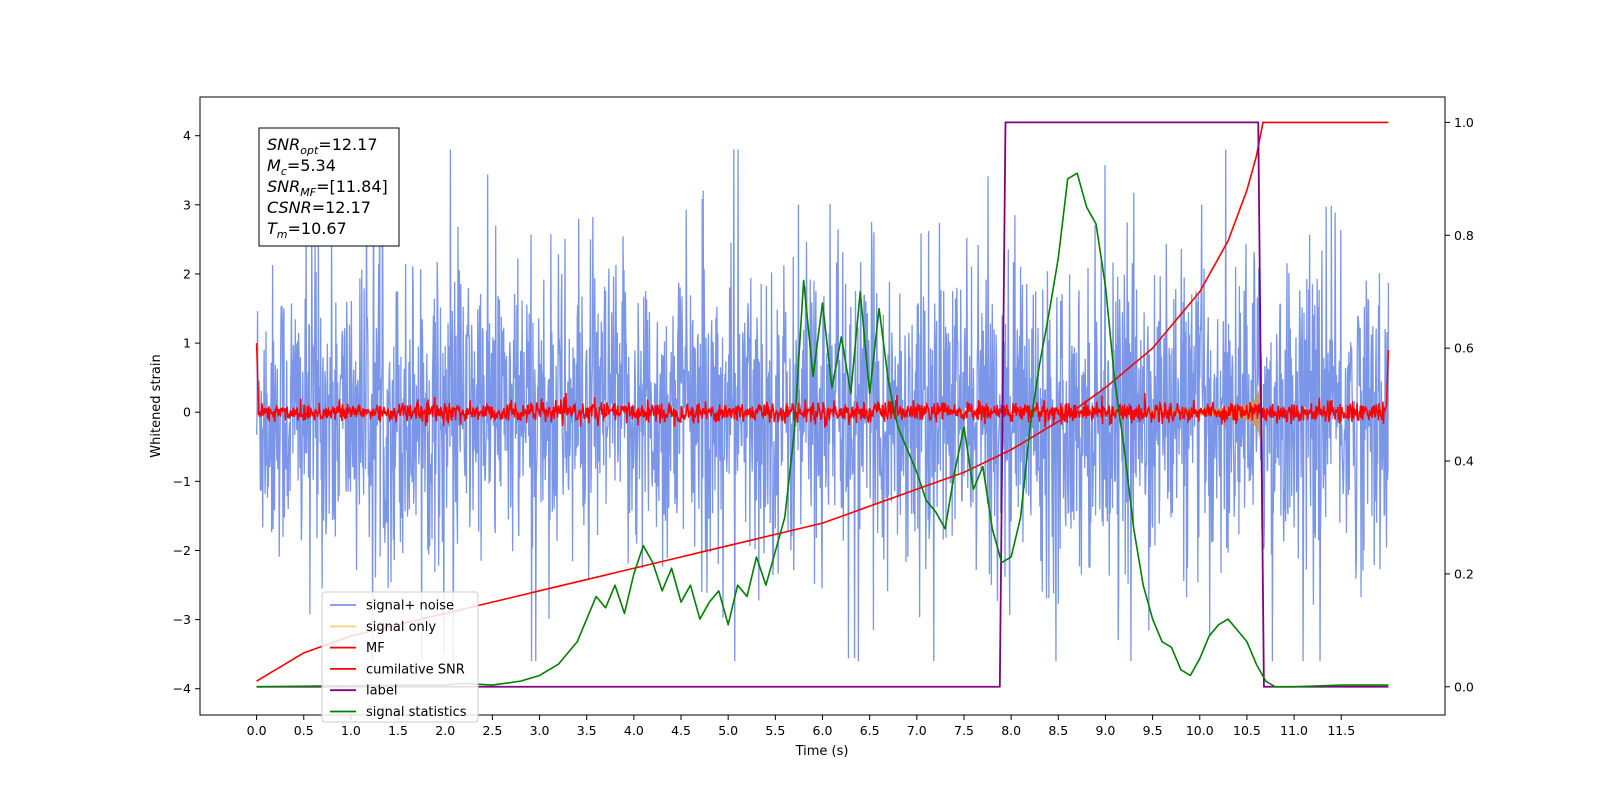  Describe the element at coordinates (634, 730) in the screenshot. I see `x-tick-label: 4.0` at that location.